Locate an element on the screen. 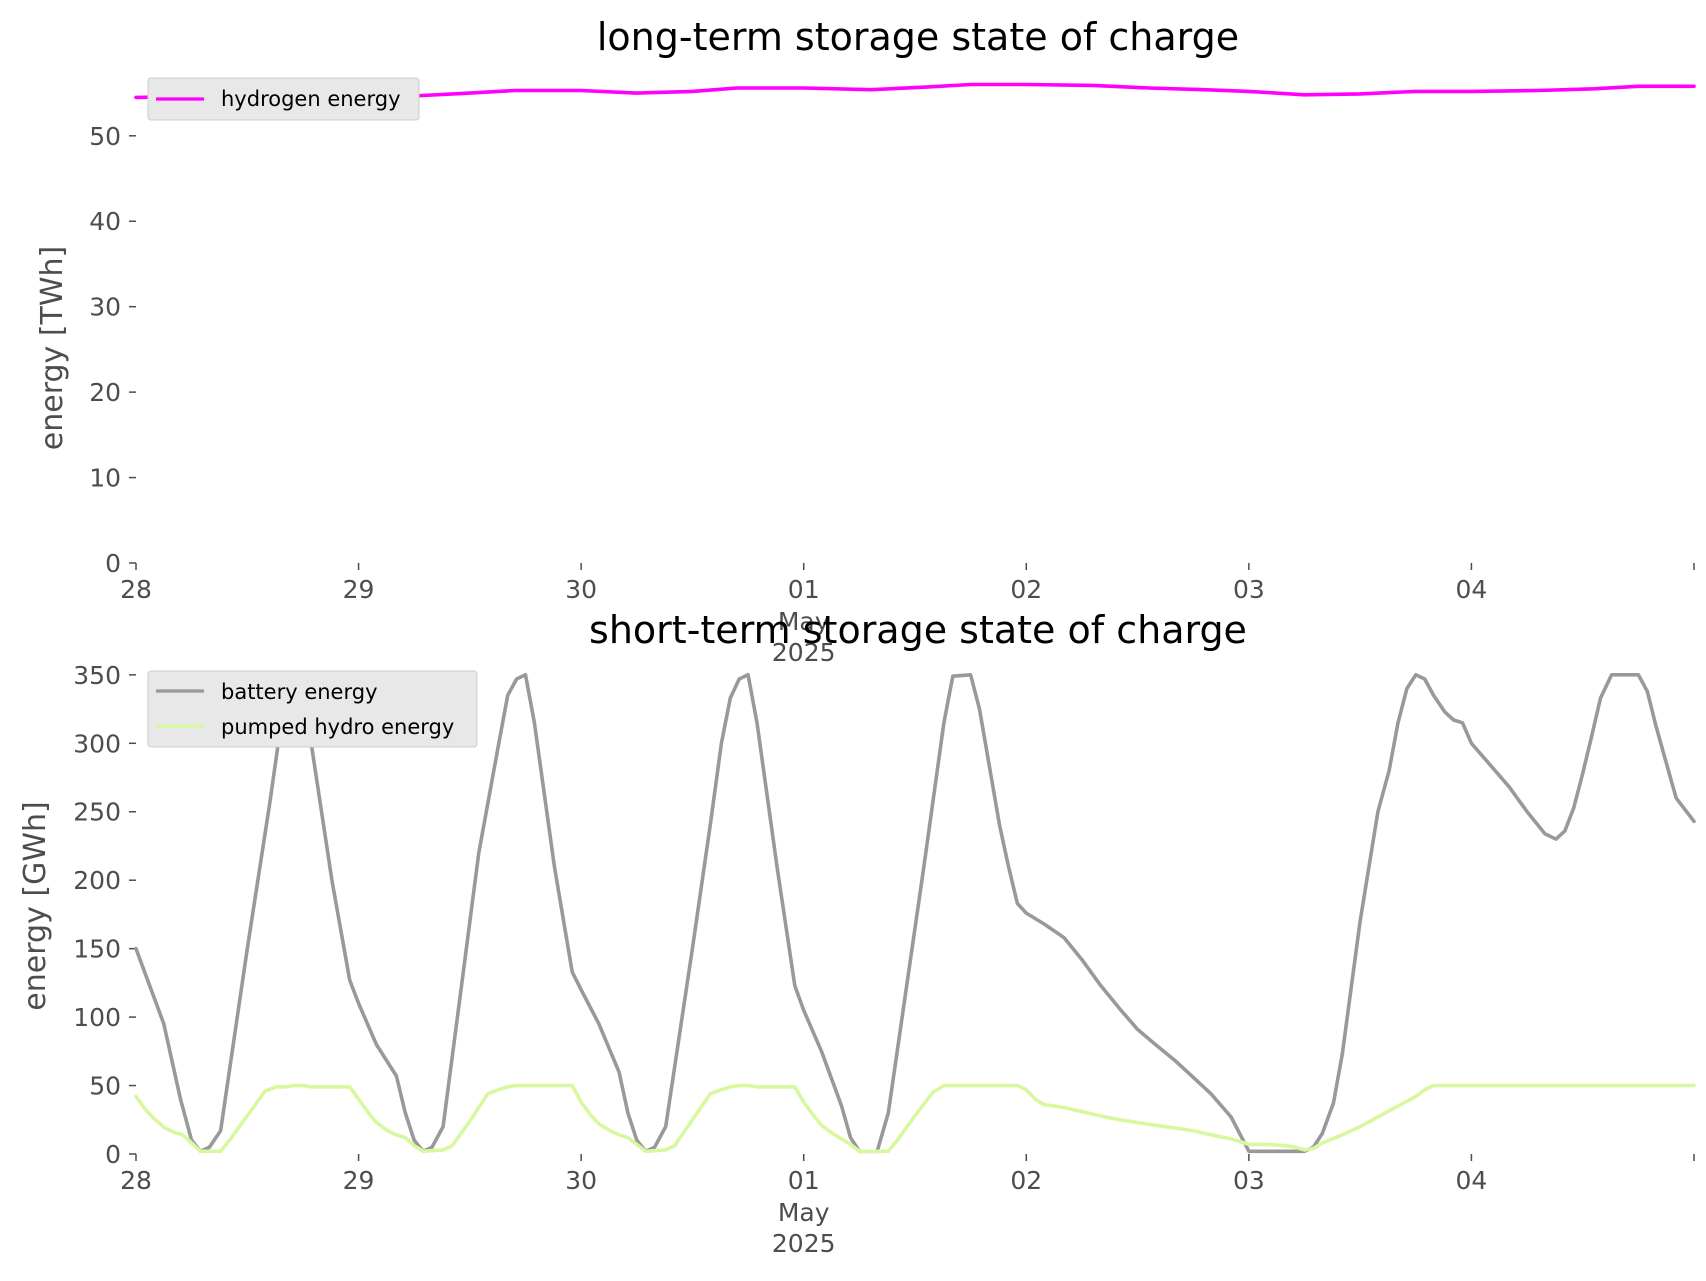 This screenshot has height=1281, width=1706. series-line-hydrogen-energy is located at coordinates (915, 91).